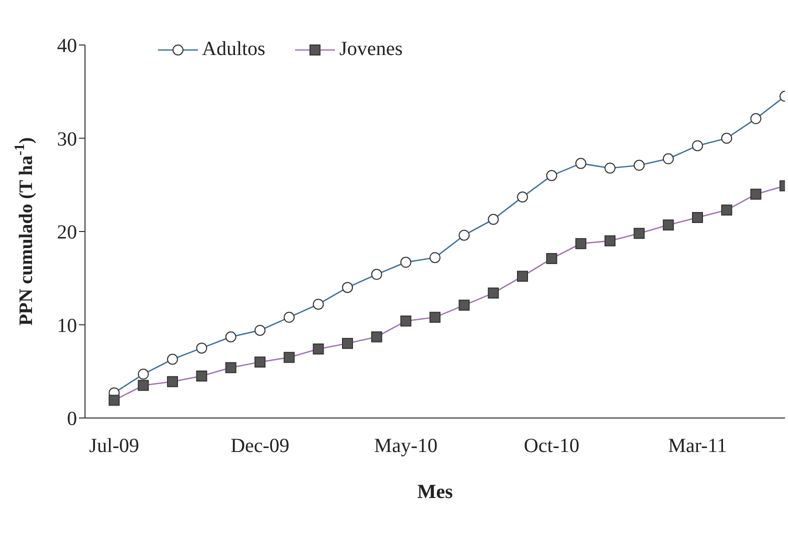  I want to click on x-tick-label: Jul-09, so click(114, 446).